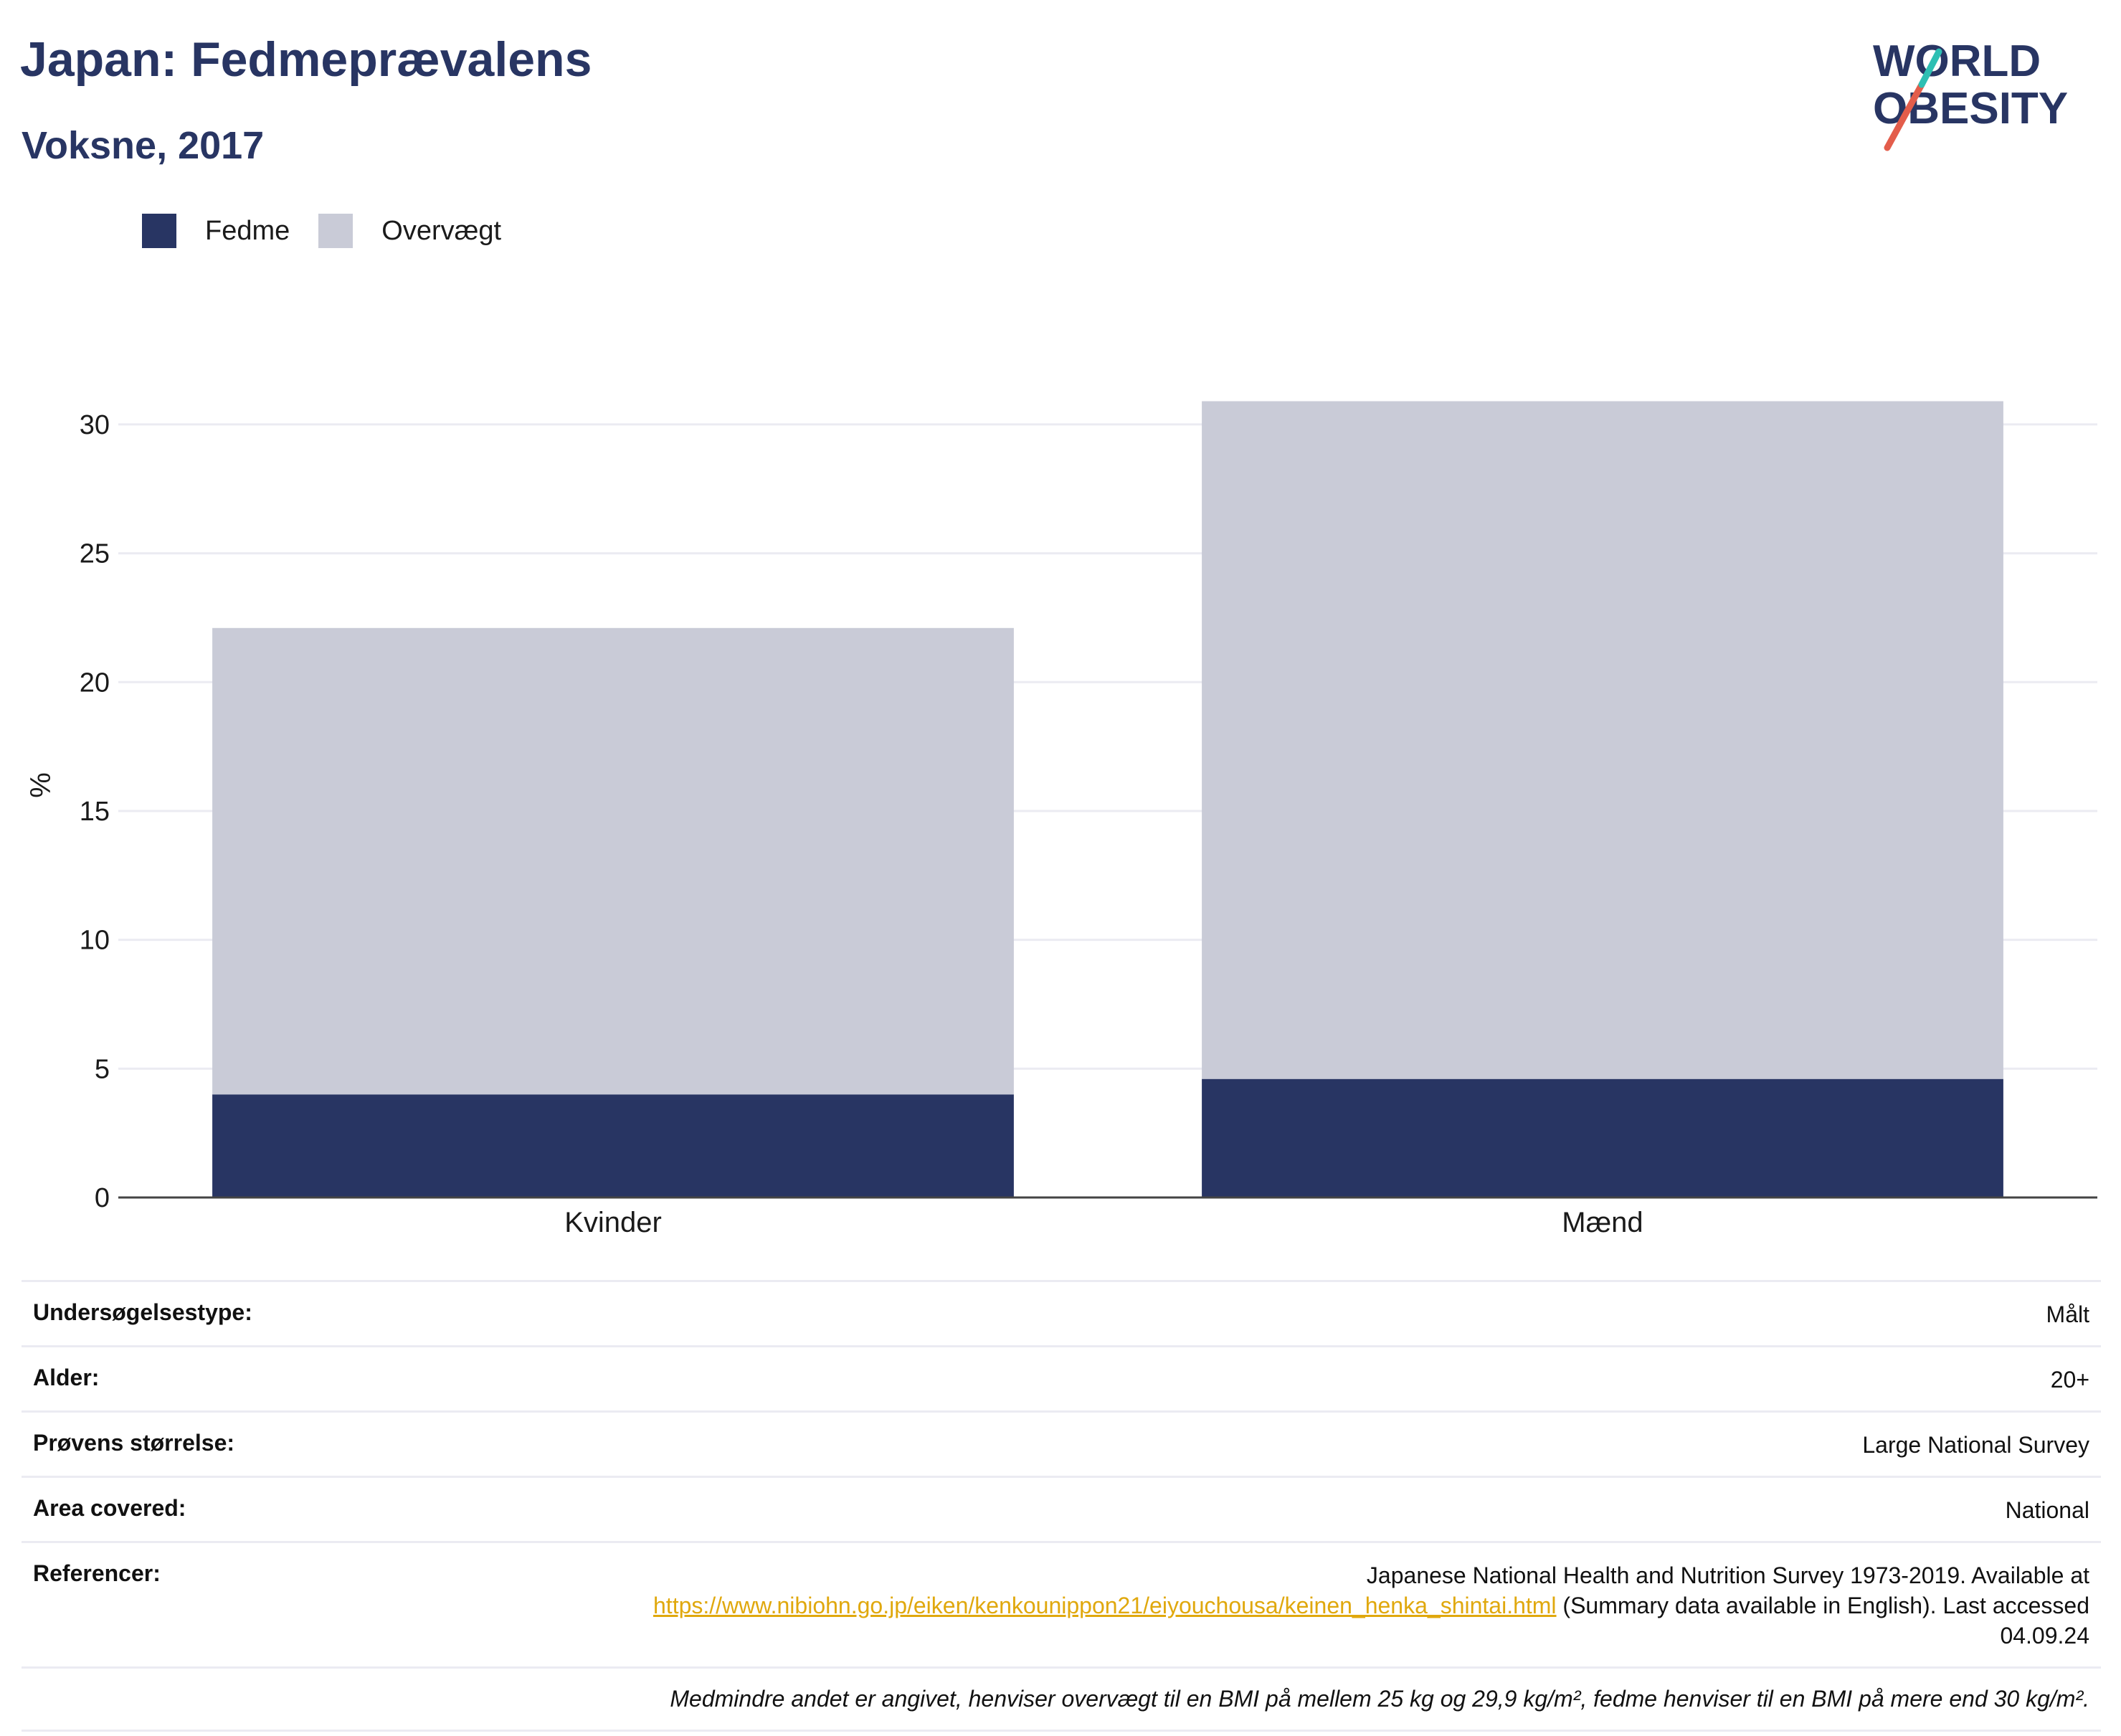  Describe the element at coordinates (143, 145) in the screenshot. I see `chart-subtitle: Voksne, 2017` at that location.